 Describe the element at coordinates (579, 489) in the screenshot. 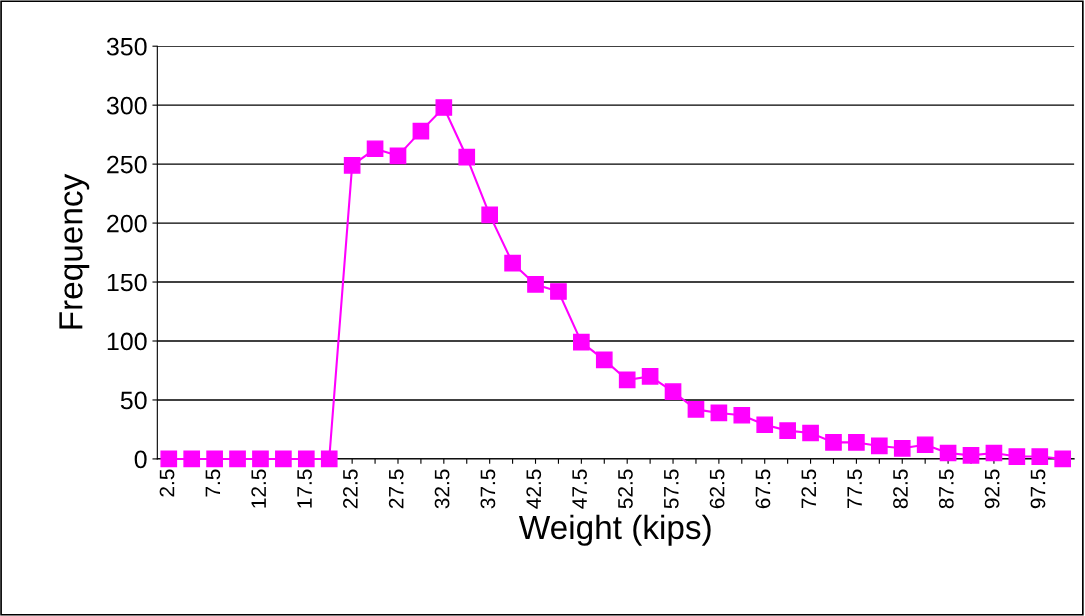

I see `x-tick-label: 47.5` at that location.